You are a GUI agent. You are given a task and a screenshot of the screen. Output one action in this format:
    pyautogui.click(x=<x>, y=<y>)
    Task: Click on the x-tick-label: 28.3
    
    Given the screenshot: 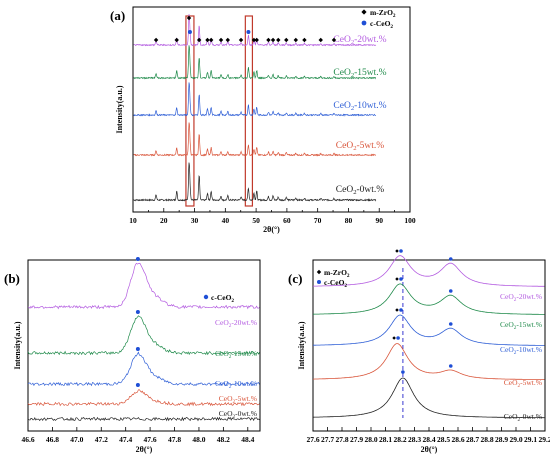 What is the action you would take?
    pyautogui.click(x=414, y=439)
    